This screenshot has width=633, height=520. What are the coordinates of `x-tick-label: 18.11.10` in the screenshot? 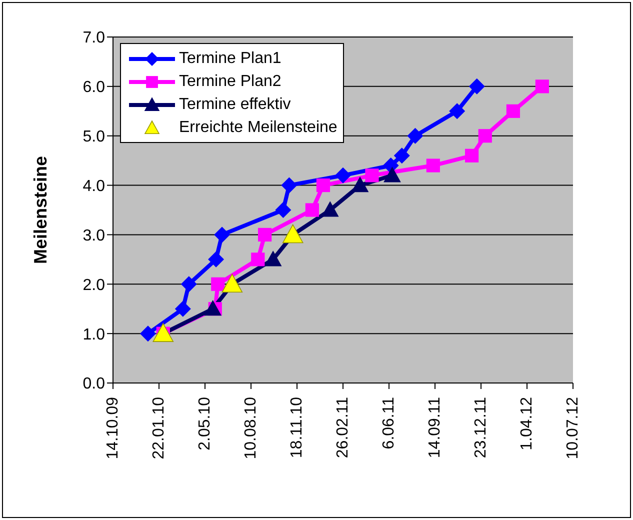 It's located at (297, 427).